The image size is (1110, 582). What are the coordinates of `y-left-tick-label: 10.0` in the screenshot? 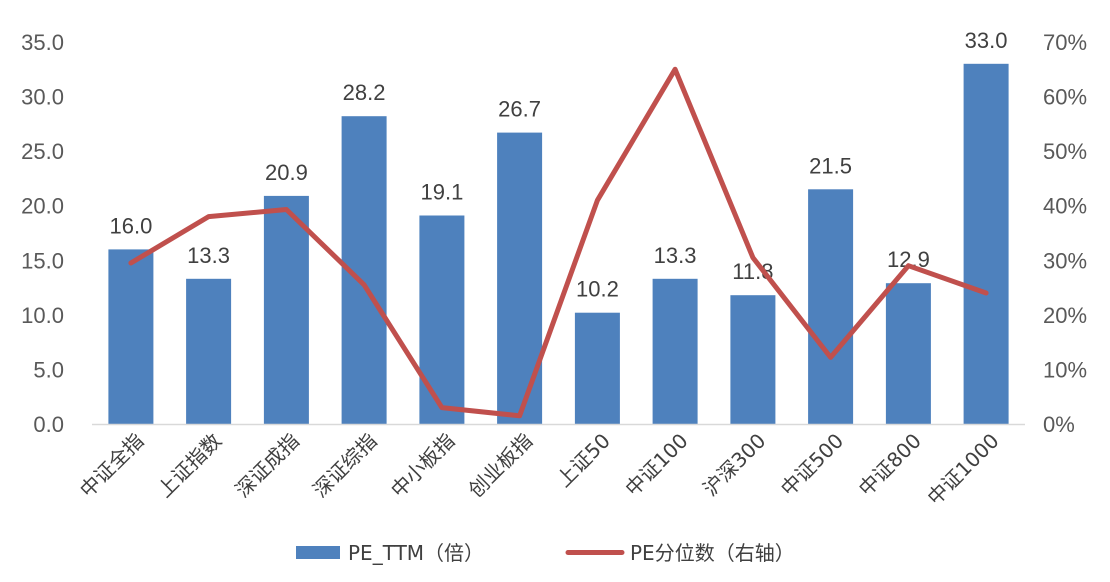 It's located at (42, 315).